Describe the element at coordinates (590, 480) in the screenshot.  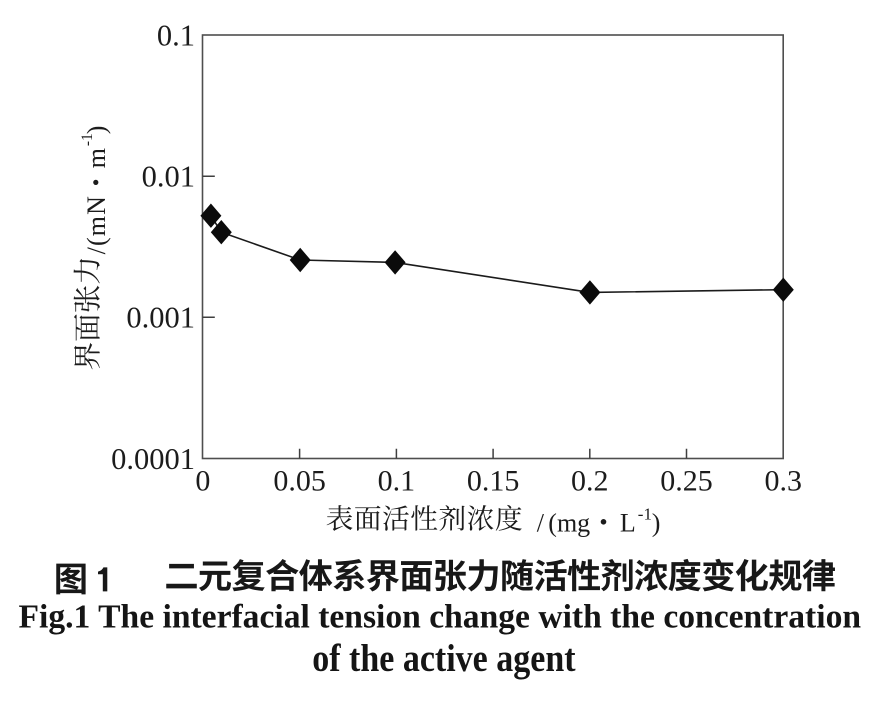
I see `svg-text: 0.2` at that location.